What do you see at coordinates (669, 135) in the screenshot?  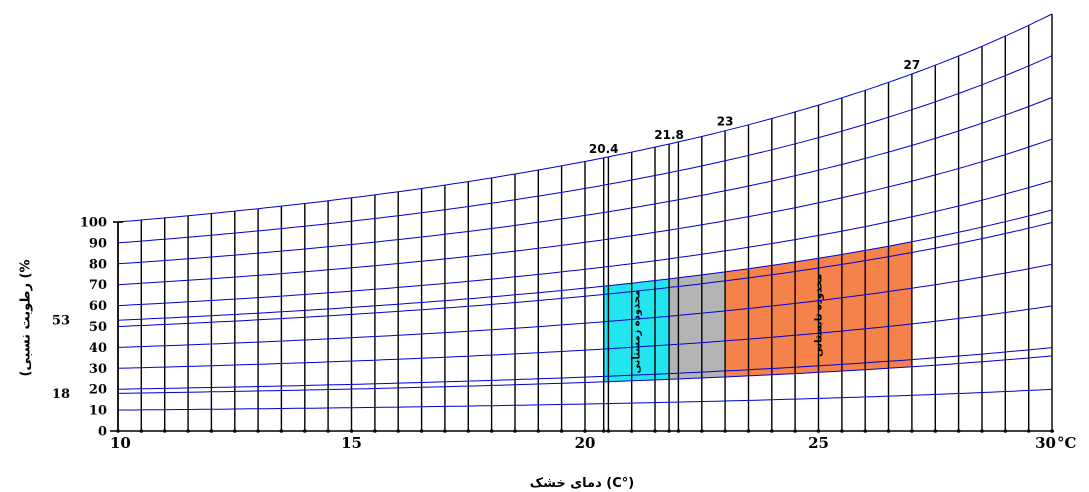 I see `temperature-marker-label: 21.8` at bounding box center [669, 135].